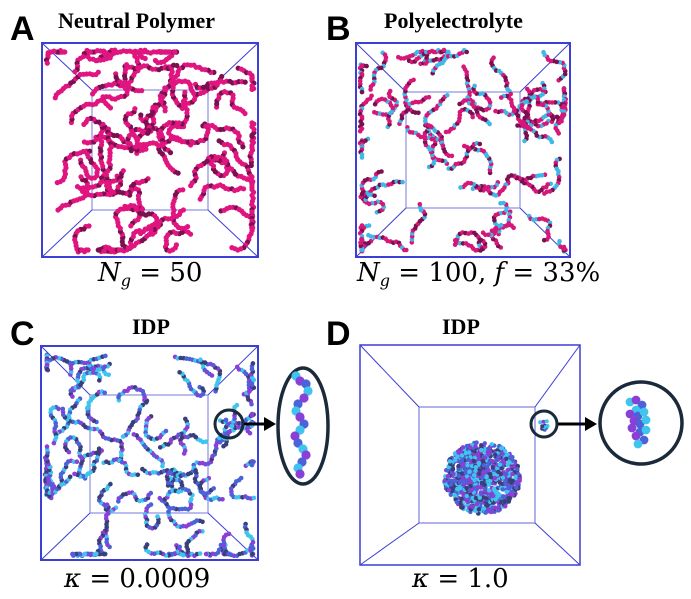 The image size is (691, 599). Describe the element at coordinates (461, 326) in the screenshot. I see `panel-title-idp-d: IDP` at that location.